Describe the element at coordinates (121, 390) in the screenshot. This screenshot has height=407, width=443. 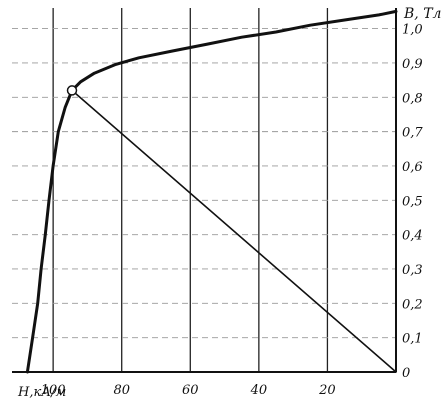
I see `x-tick-label: 80` at that location.